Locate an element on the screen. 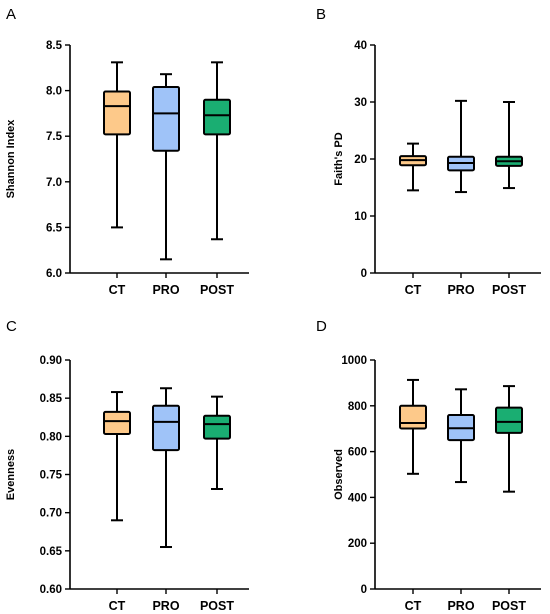 This screenshot has width=550, height=614. y-tick-label: 0.80 is located at coordinates (51, 437).